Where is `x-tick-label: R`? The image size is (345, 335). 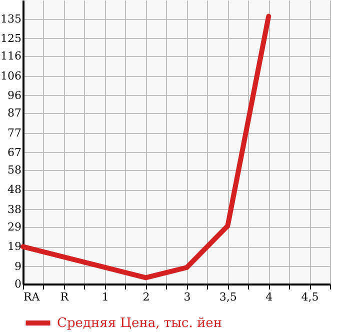
x-tick-label: R is located at coordinates (65, 297).